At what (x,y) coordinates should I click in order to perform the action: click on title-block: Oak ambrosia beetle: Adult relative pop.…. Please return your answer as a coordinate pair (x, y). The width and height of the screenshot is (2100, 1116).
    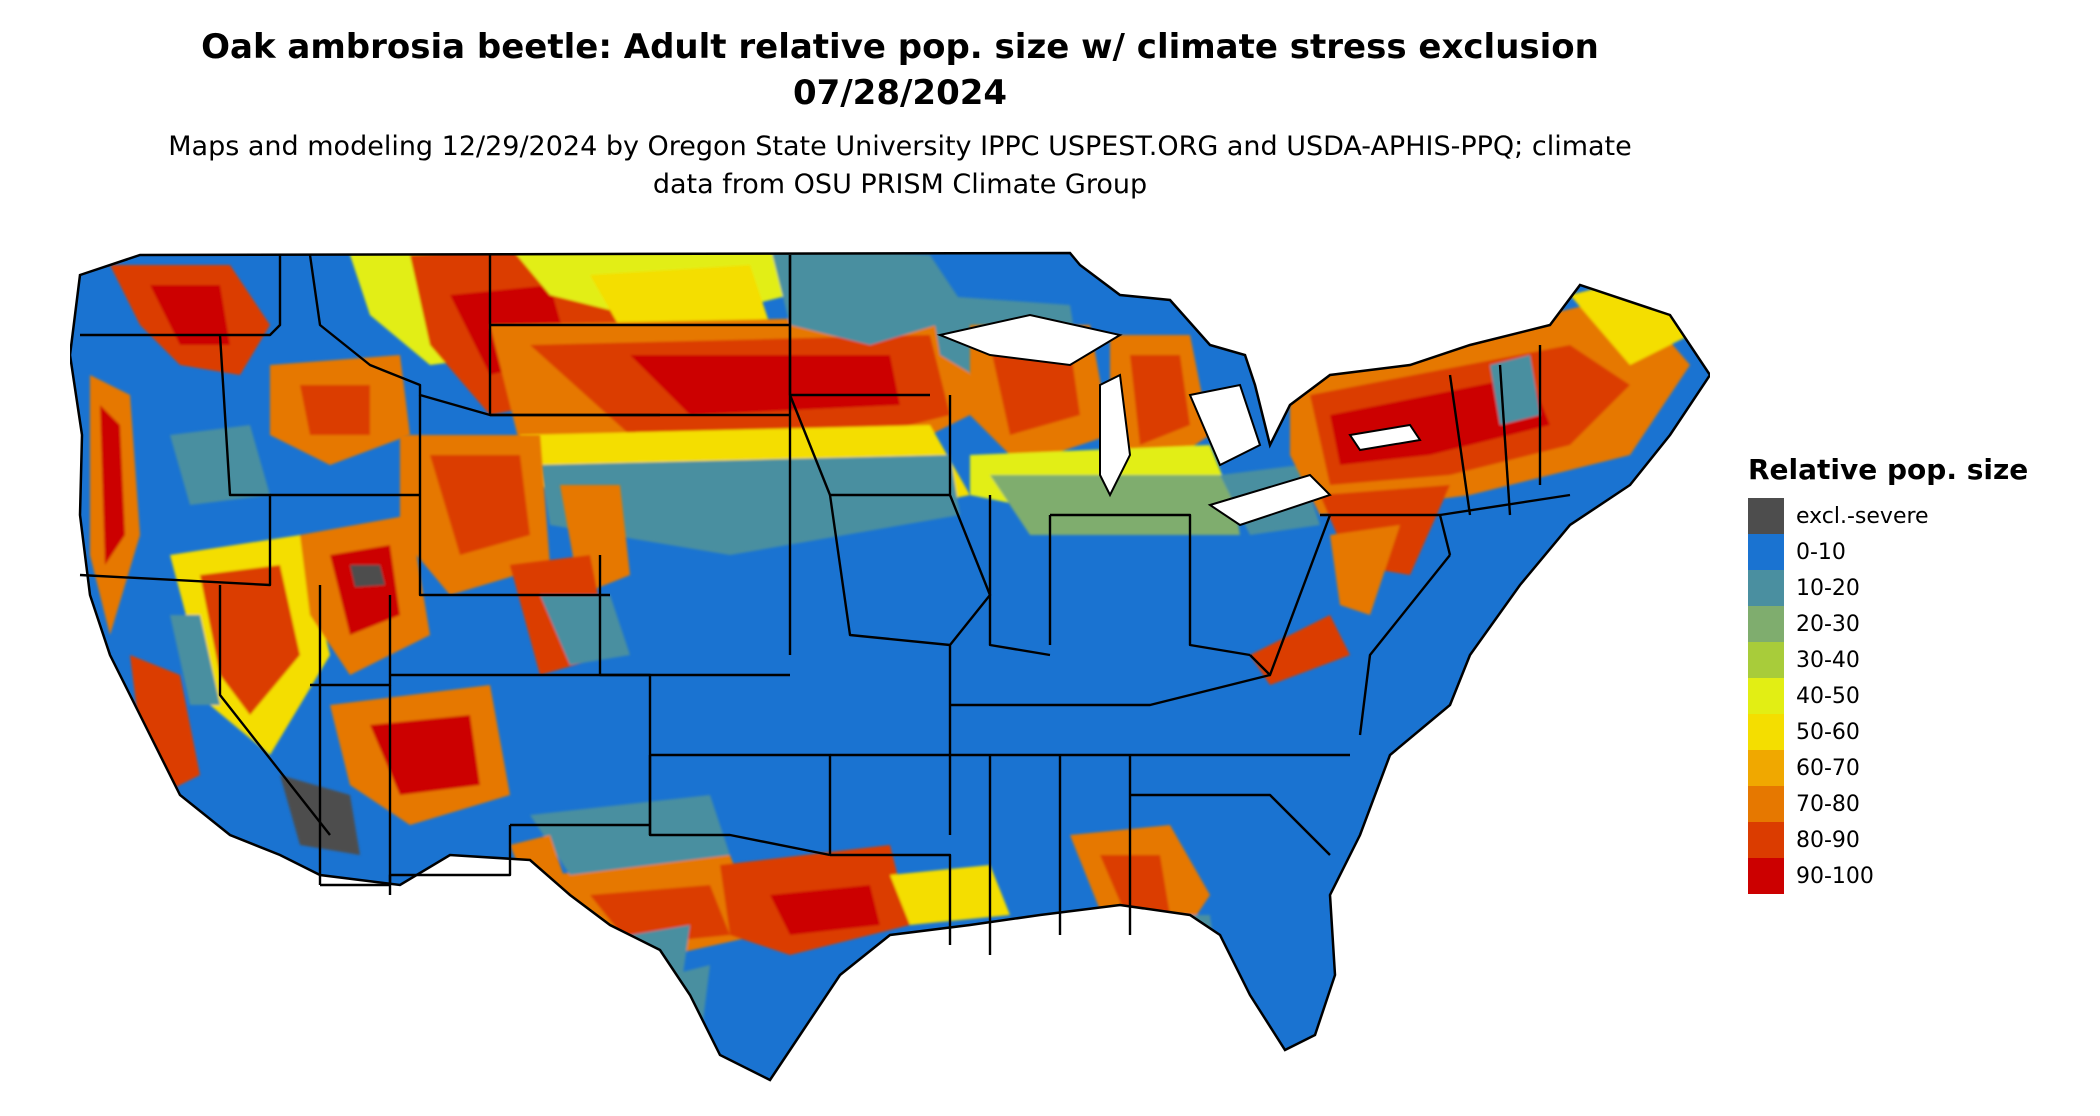
    Looking at the image, I should click on (900, 114).